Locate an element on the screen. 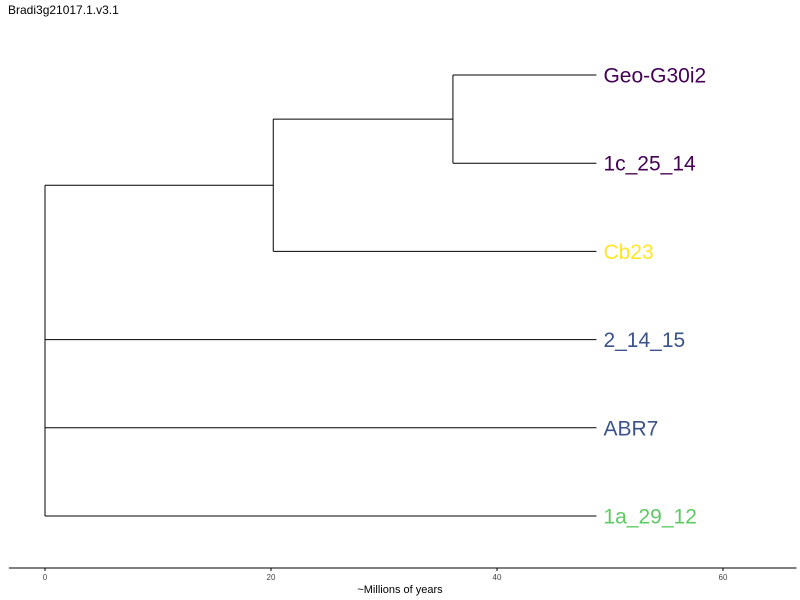 Image resolution: width=800 pixels, height=600 pixels. axis-tick-label: 20 is located at coordinates (271, 577).